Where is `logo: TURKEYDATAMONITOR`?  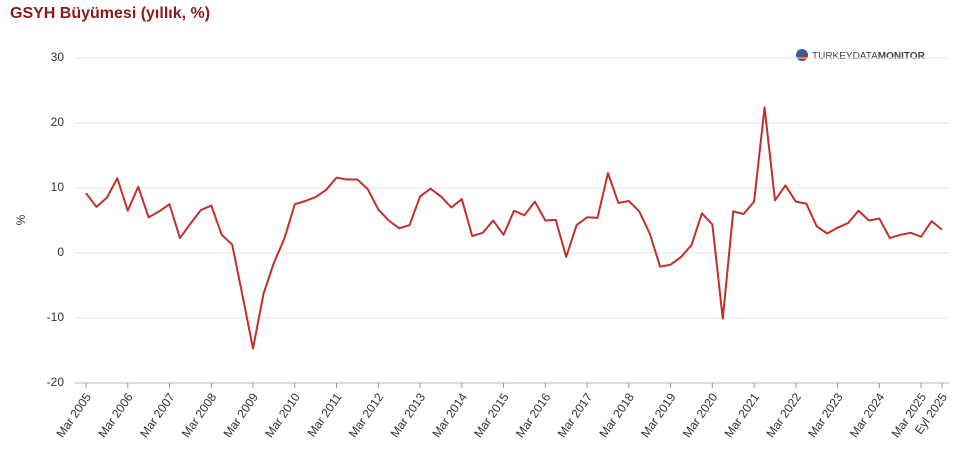
logo: TURKEYDATAMONITOR is located at coordinates (869, 56).